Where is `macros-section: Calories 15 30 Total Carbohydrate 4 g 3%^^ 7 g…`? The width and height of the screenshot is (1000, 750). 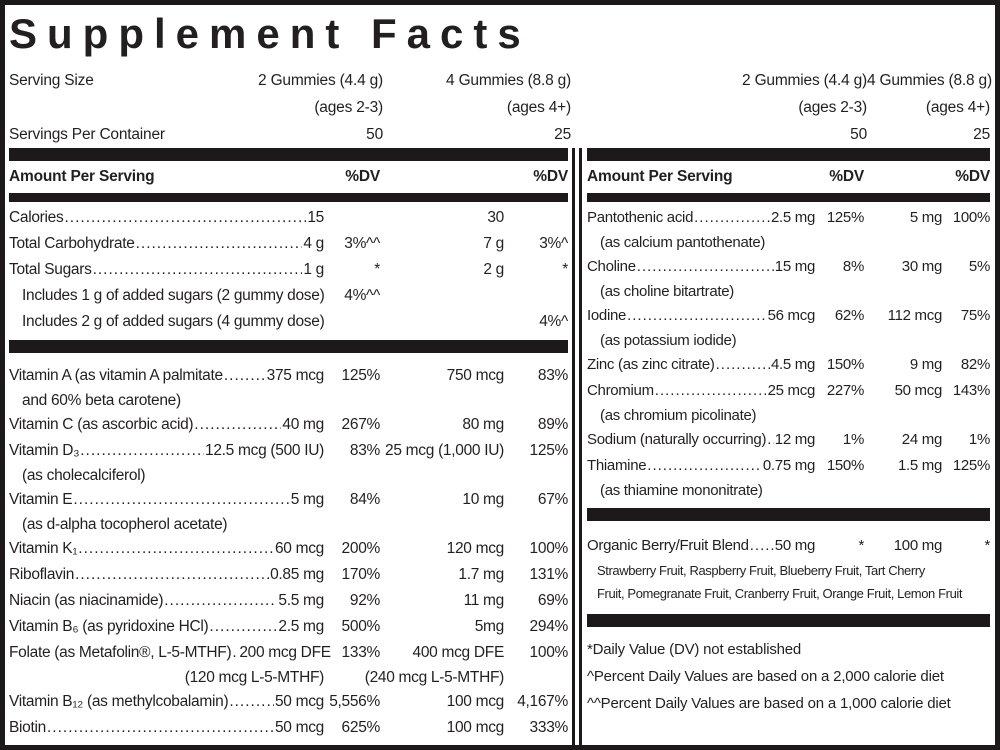
macros-section: Calories 15 30 Total Carbohydrate 4 g 3%^^ 7 g… is located at coordinates (288, 268).